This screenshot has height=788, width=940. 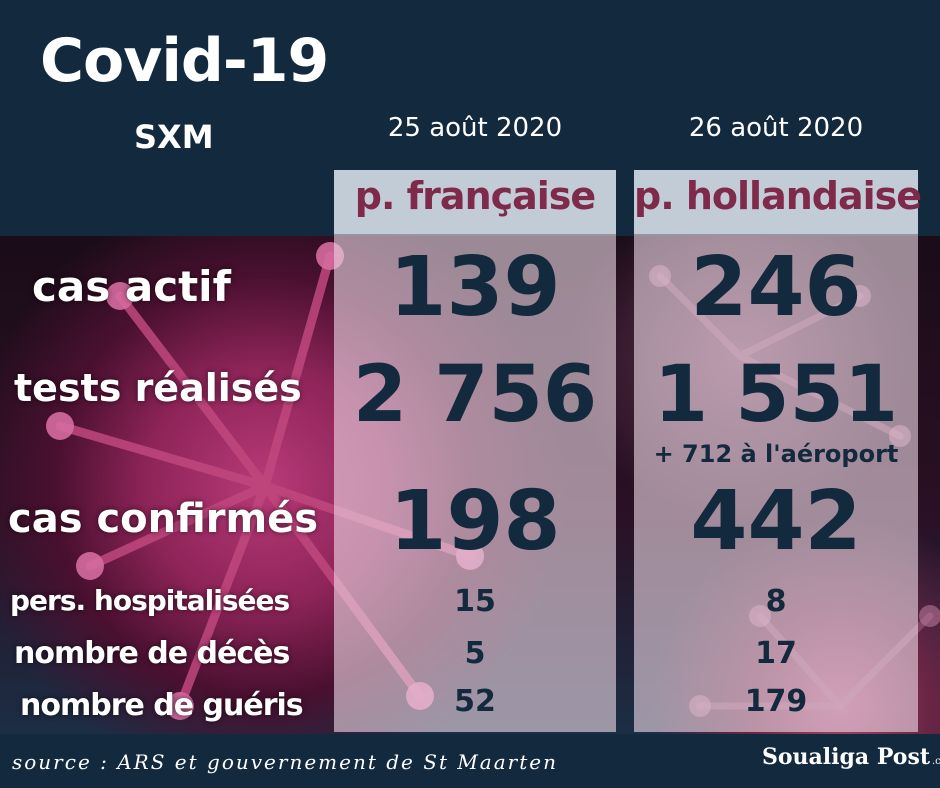 I want to click on column-name-hollandaise: p. hollandaise, so click(x=778, y=196).